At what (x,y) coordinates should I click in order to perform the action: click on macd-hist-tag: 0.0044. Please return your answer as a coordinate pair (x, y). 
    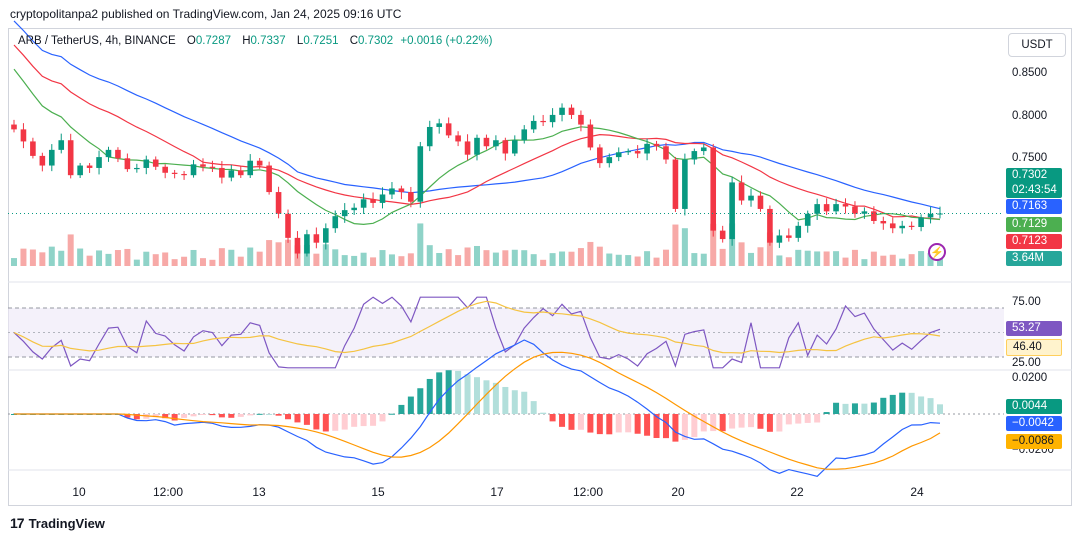
    Looking at the image, I should click on (1034, 406).